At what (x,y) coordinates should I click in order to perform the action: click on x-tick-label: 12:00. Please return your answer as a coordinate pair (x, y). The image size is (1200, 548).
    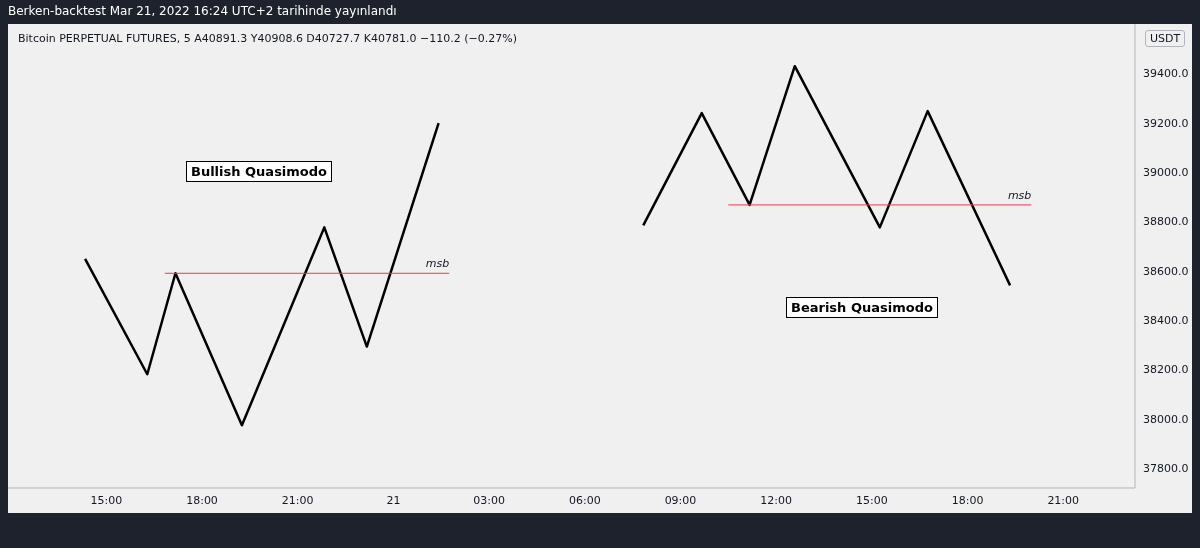
    Looking at the image, I should click on (776, 500).